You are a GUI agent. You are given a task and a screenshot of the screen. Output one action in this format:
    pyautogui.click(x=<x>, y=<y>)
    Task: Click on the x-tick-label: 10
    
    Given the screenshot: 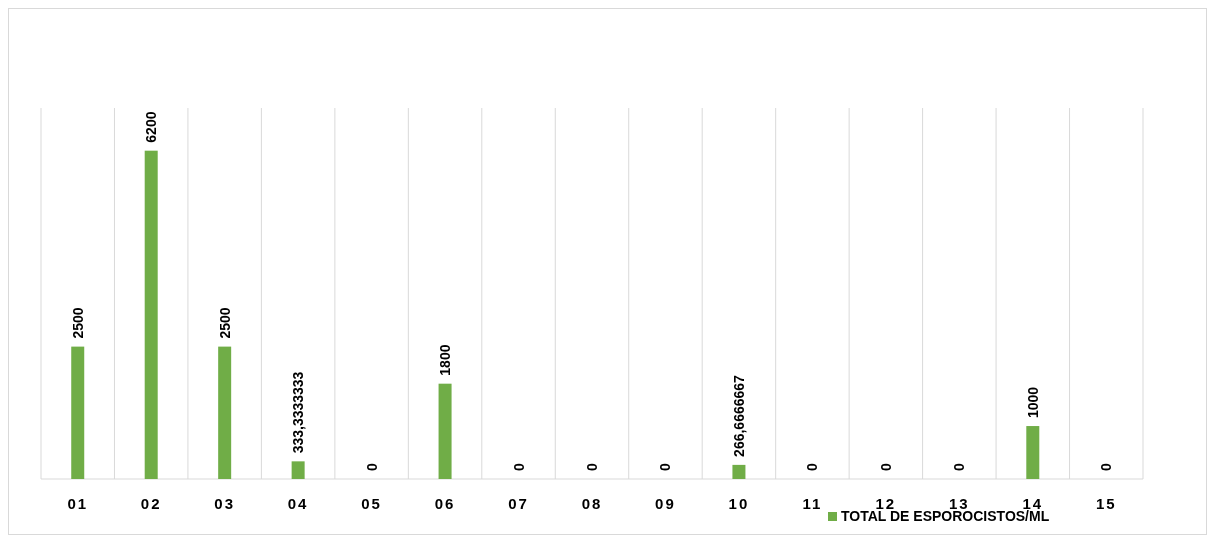 What is the action you would take?
    pyautogui.click(x=739, y=503)
    